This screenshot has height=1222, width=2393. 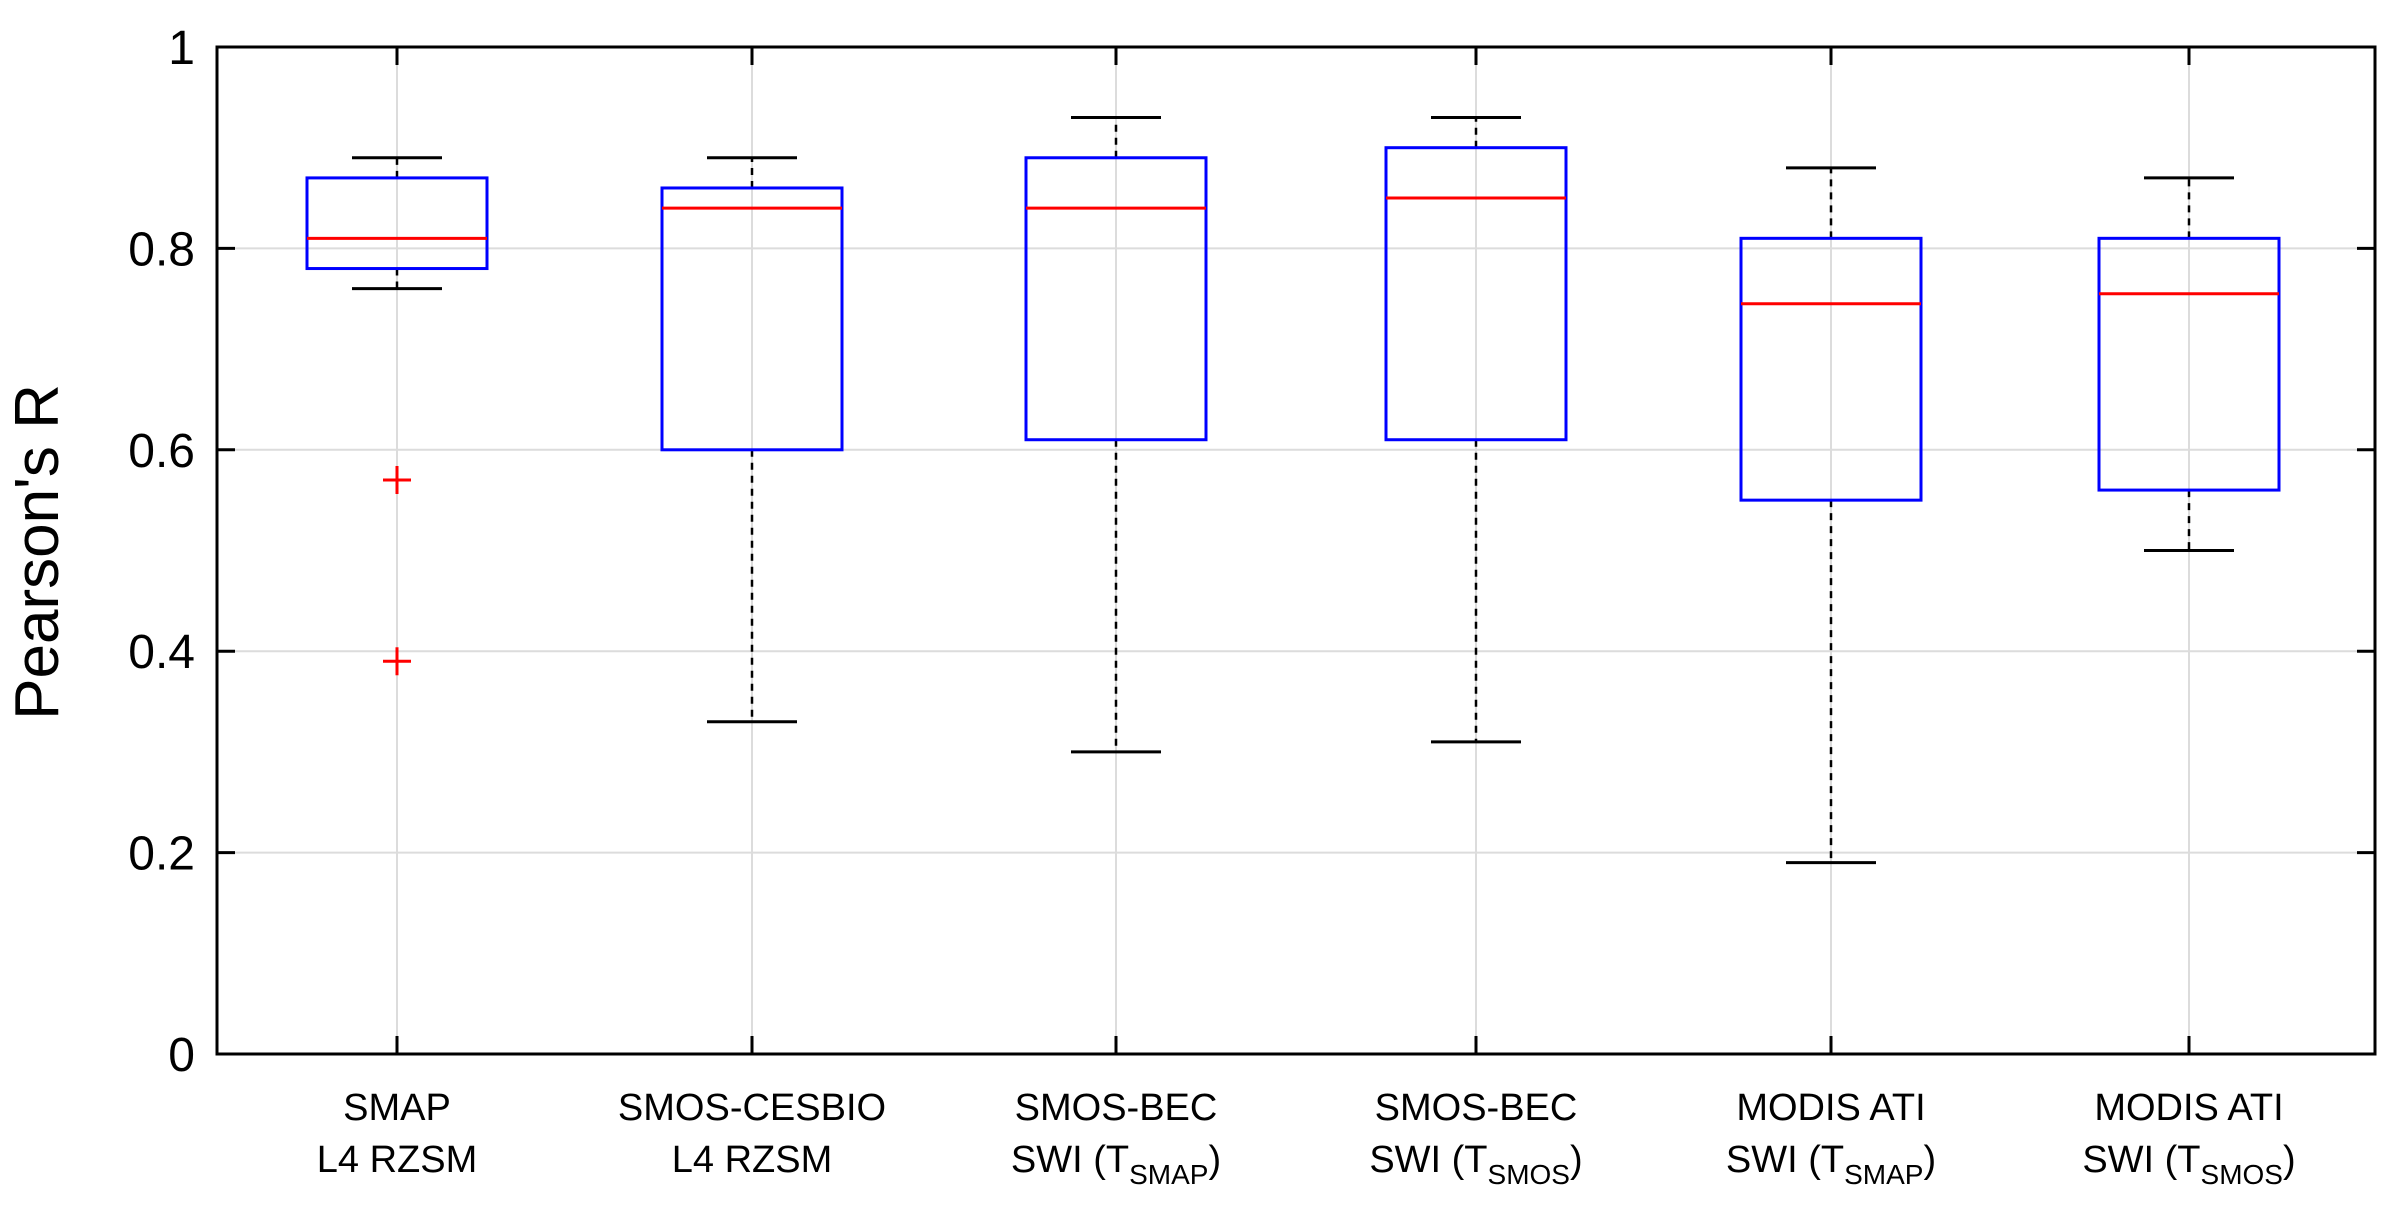 I want to click on y-tick-label: 0, so click(x=181, y=1055).